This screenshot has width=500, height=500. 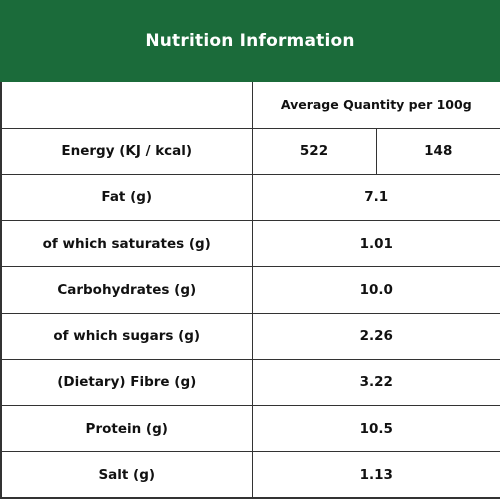 What do you see at coordinates (126, 243) in the screenshot?
I see `row-label: of which saturates (g)` at bounding box center [126, 243].